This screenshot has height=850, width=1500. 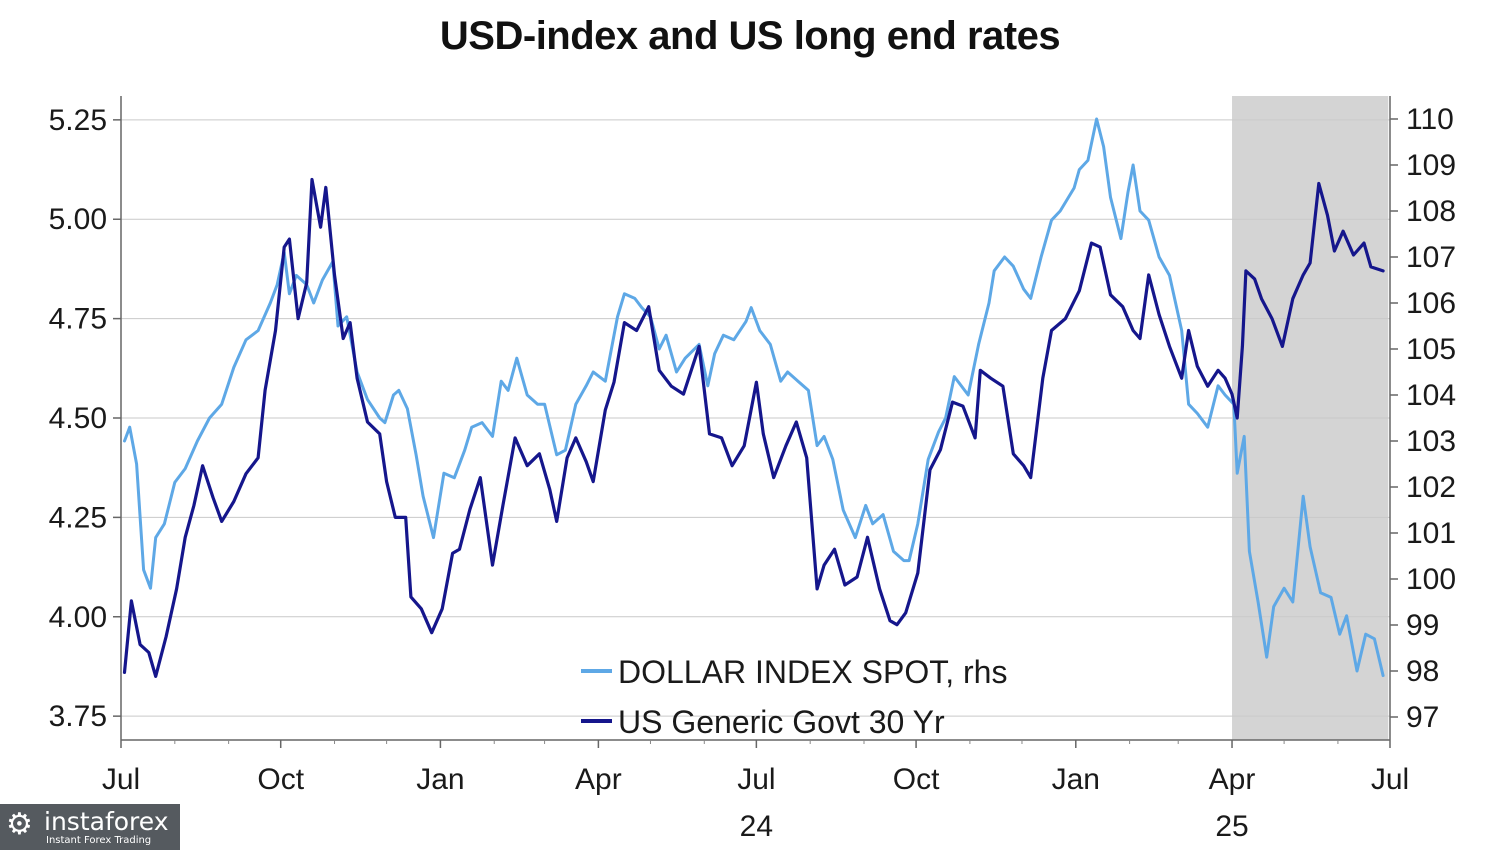 What do you see at coordinates (78, 219) in the screenshot?
I see `y-left-tick-label: 5.00` at bounding box center [78, 219].